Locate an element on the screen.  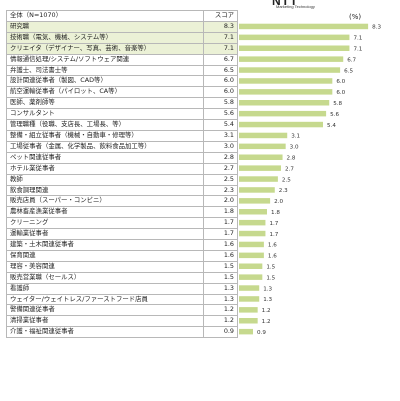
table-row: 飲食調理関連 2.3 is located at coordinates (122, 190).